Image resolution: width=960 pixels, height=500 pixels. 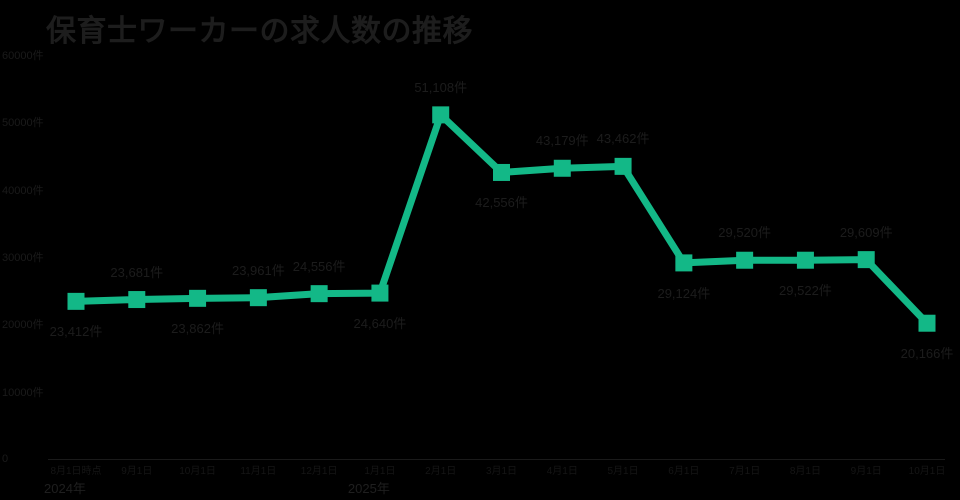 What do you see at coordinates (23, 190) in the screenshot?
I see `y-axis-tick-label: 40000件` at bounding box center [23, 190].